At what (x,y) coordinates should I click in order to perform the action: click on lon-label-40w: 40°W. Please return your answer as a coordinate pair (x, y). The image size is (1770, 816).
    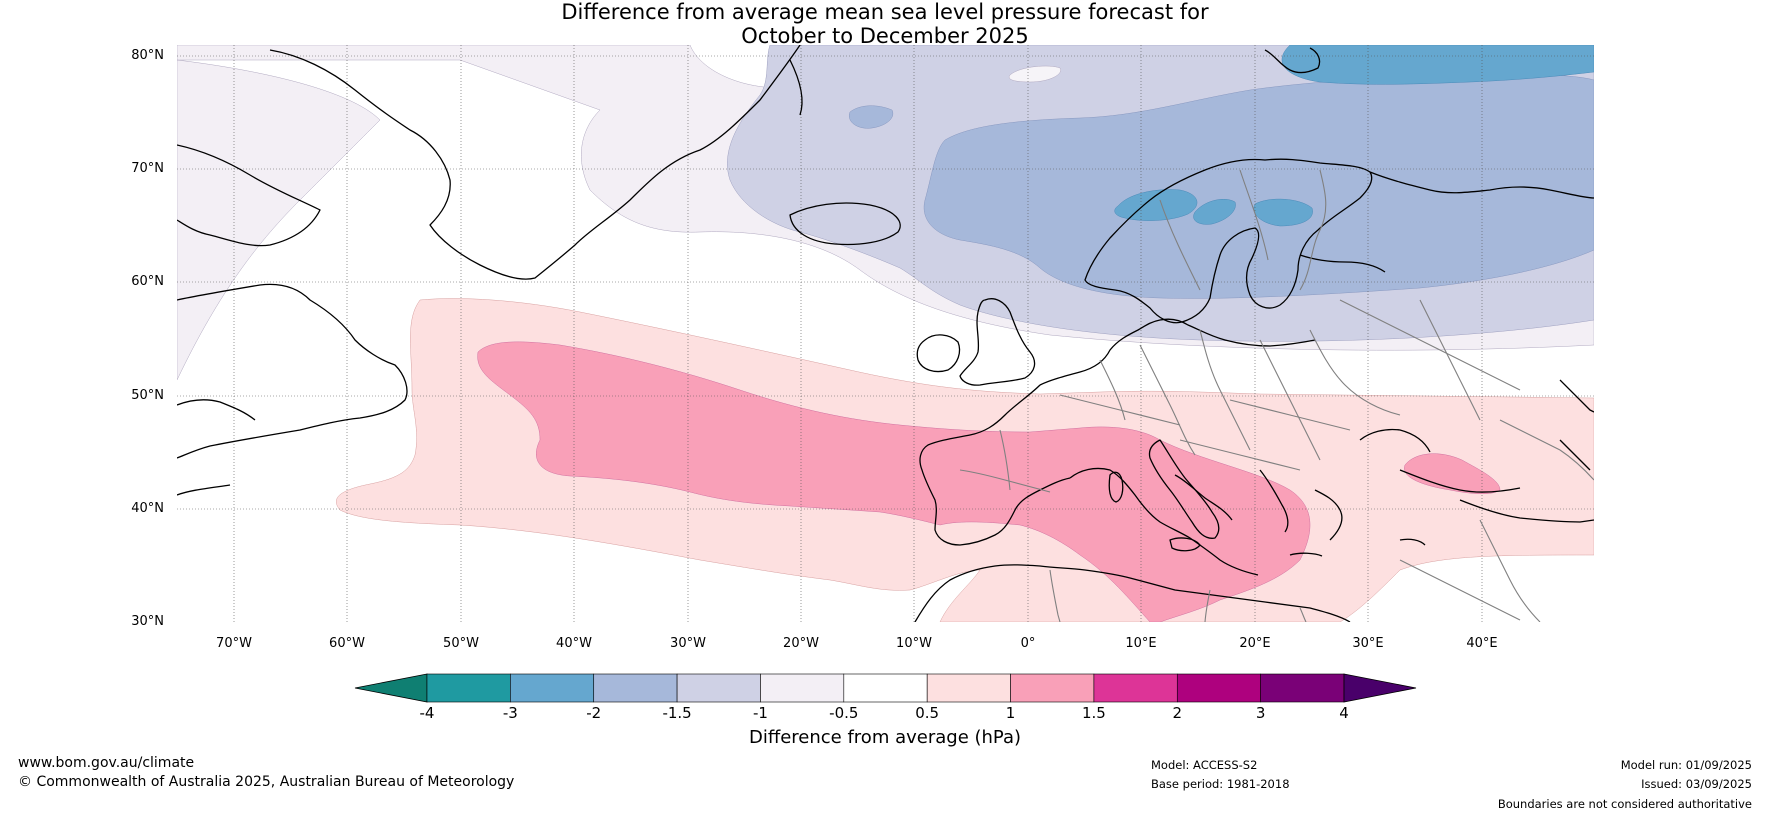
    Looking at the image, I should click on (574, 643).